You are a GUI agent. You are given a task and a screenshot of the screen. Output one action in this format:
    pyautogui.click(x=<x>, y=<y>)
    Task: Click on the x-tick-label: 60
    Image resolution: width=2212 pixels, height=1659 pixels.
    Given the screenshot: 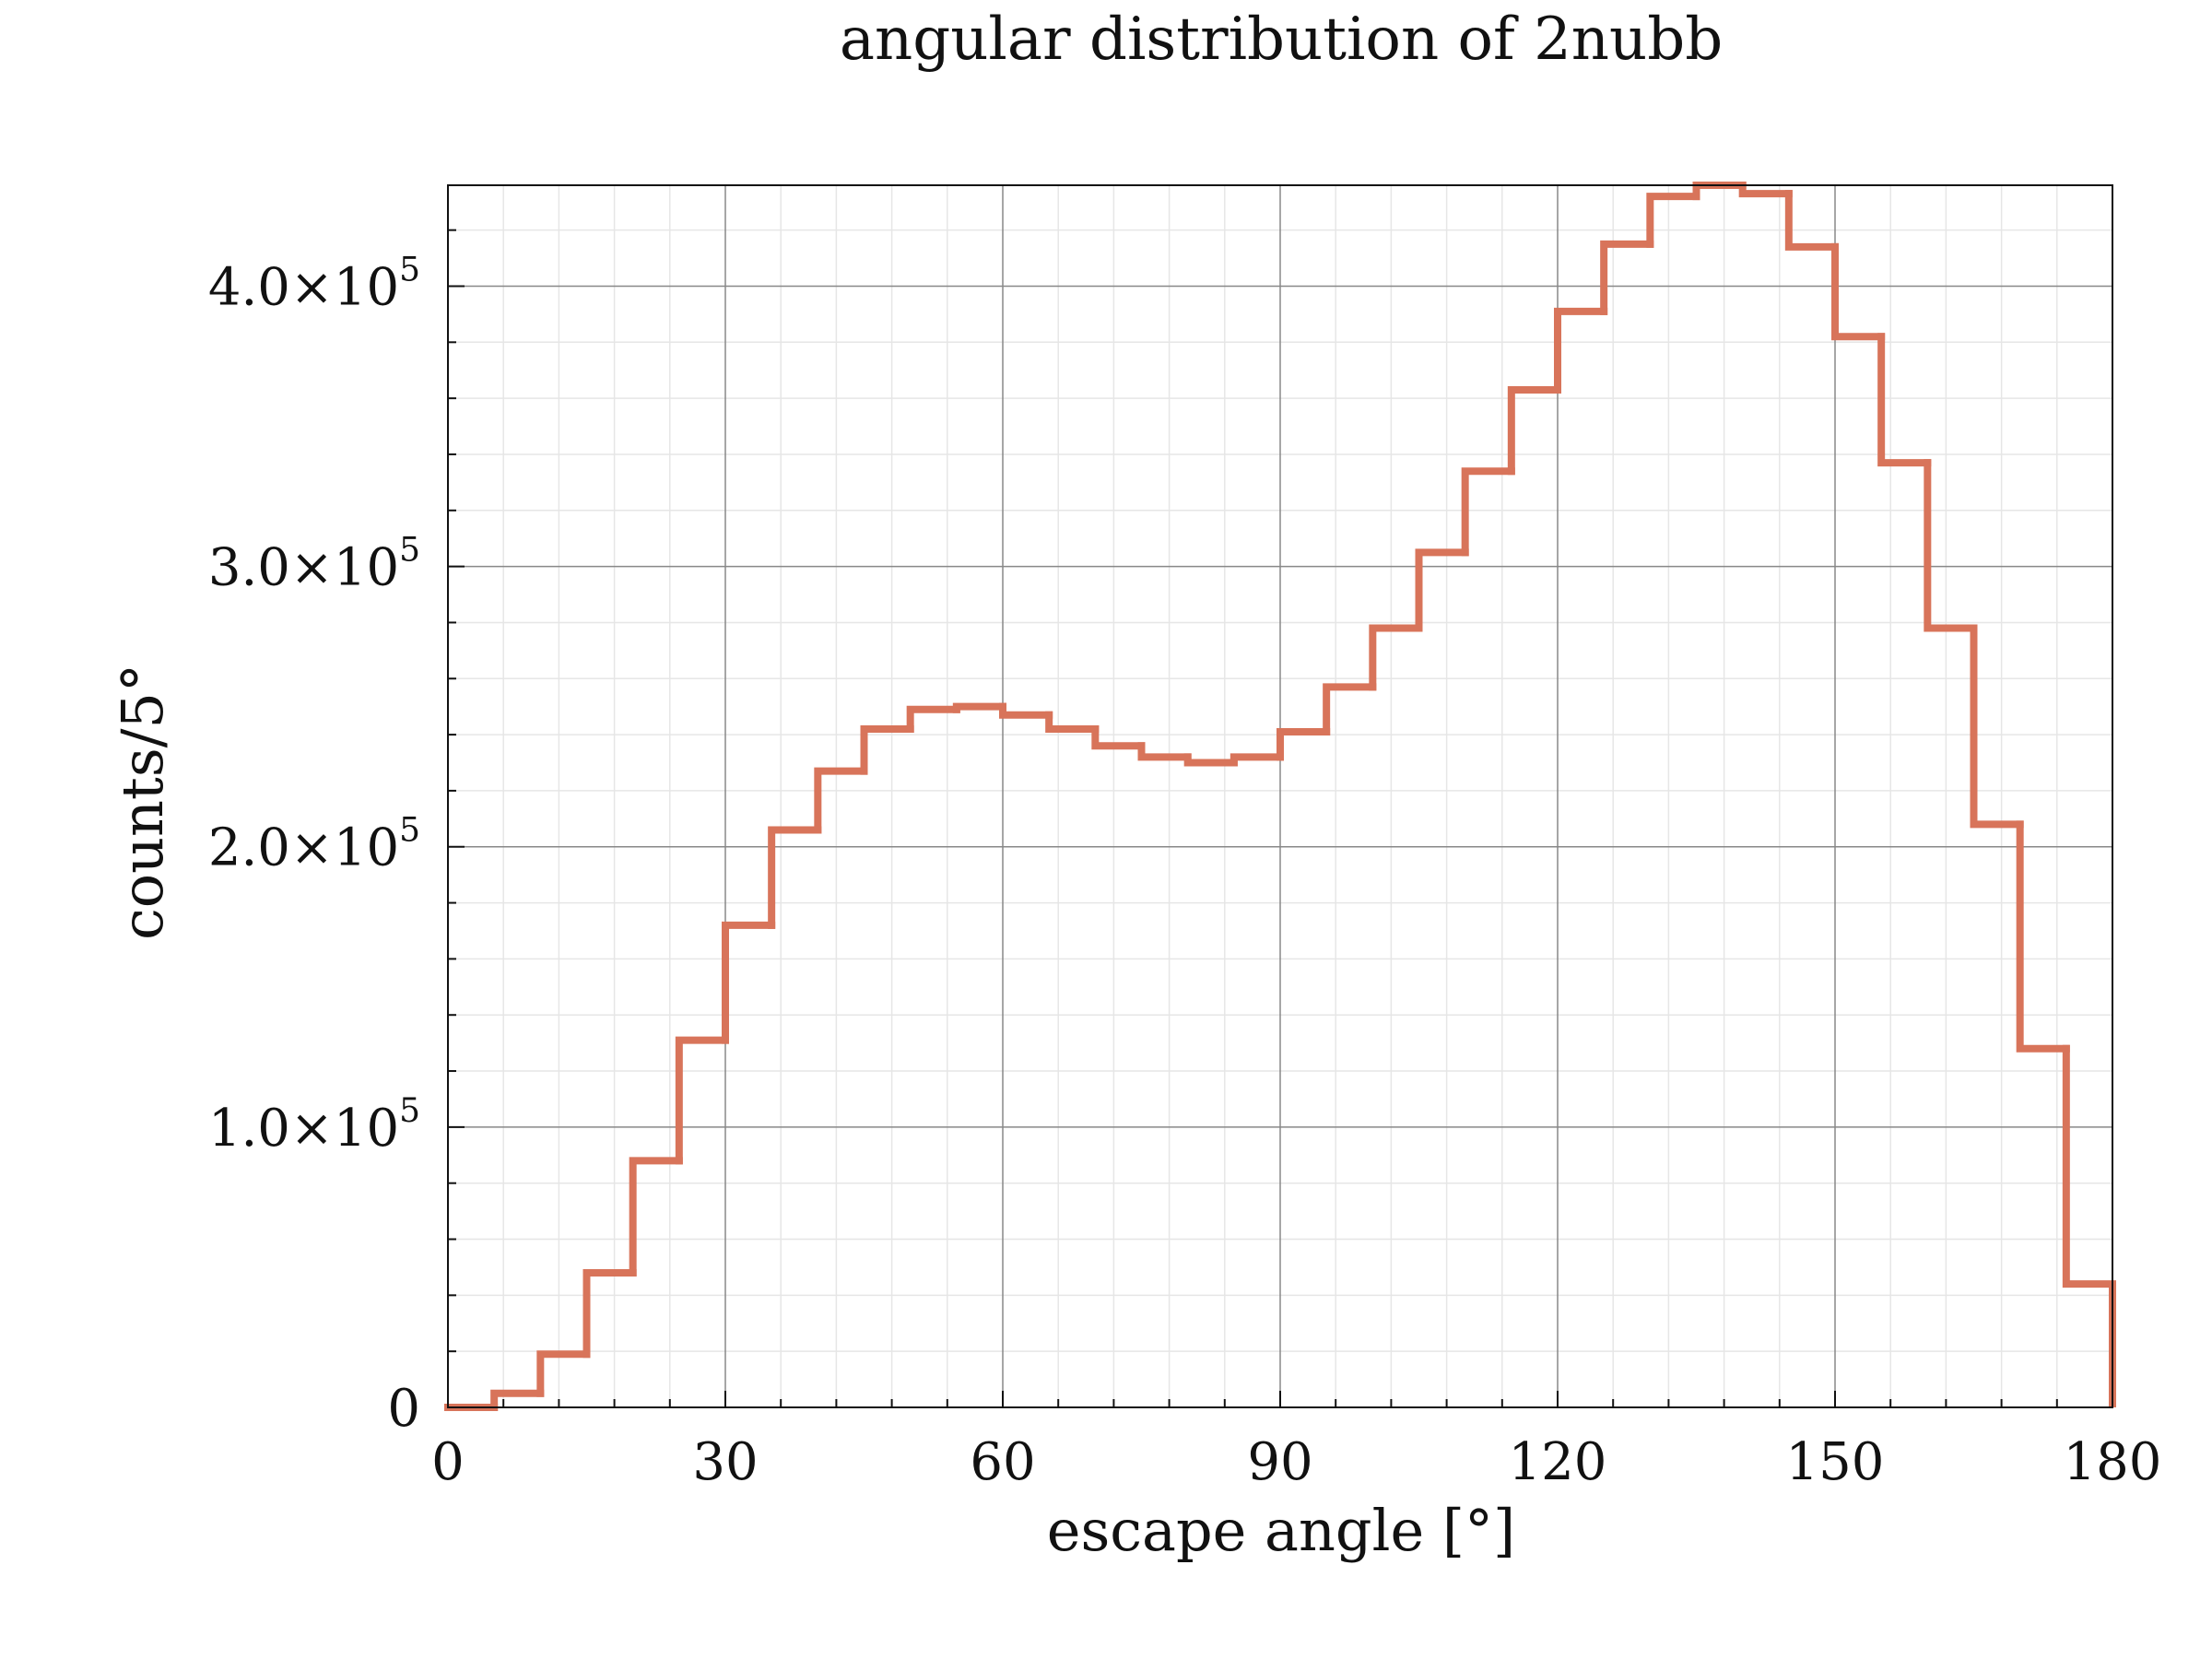 What is the action you would take?
    pyautogui.click(x=1002, y=1462)
    